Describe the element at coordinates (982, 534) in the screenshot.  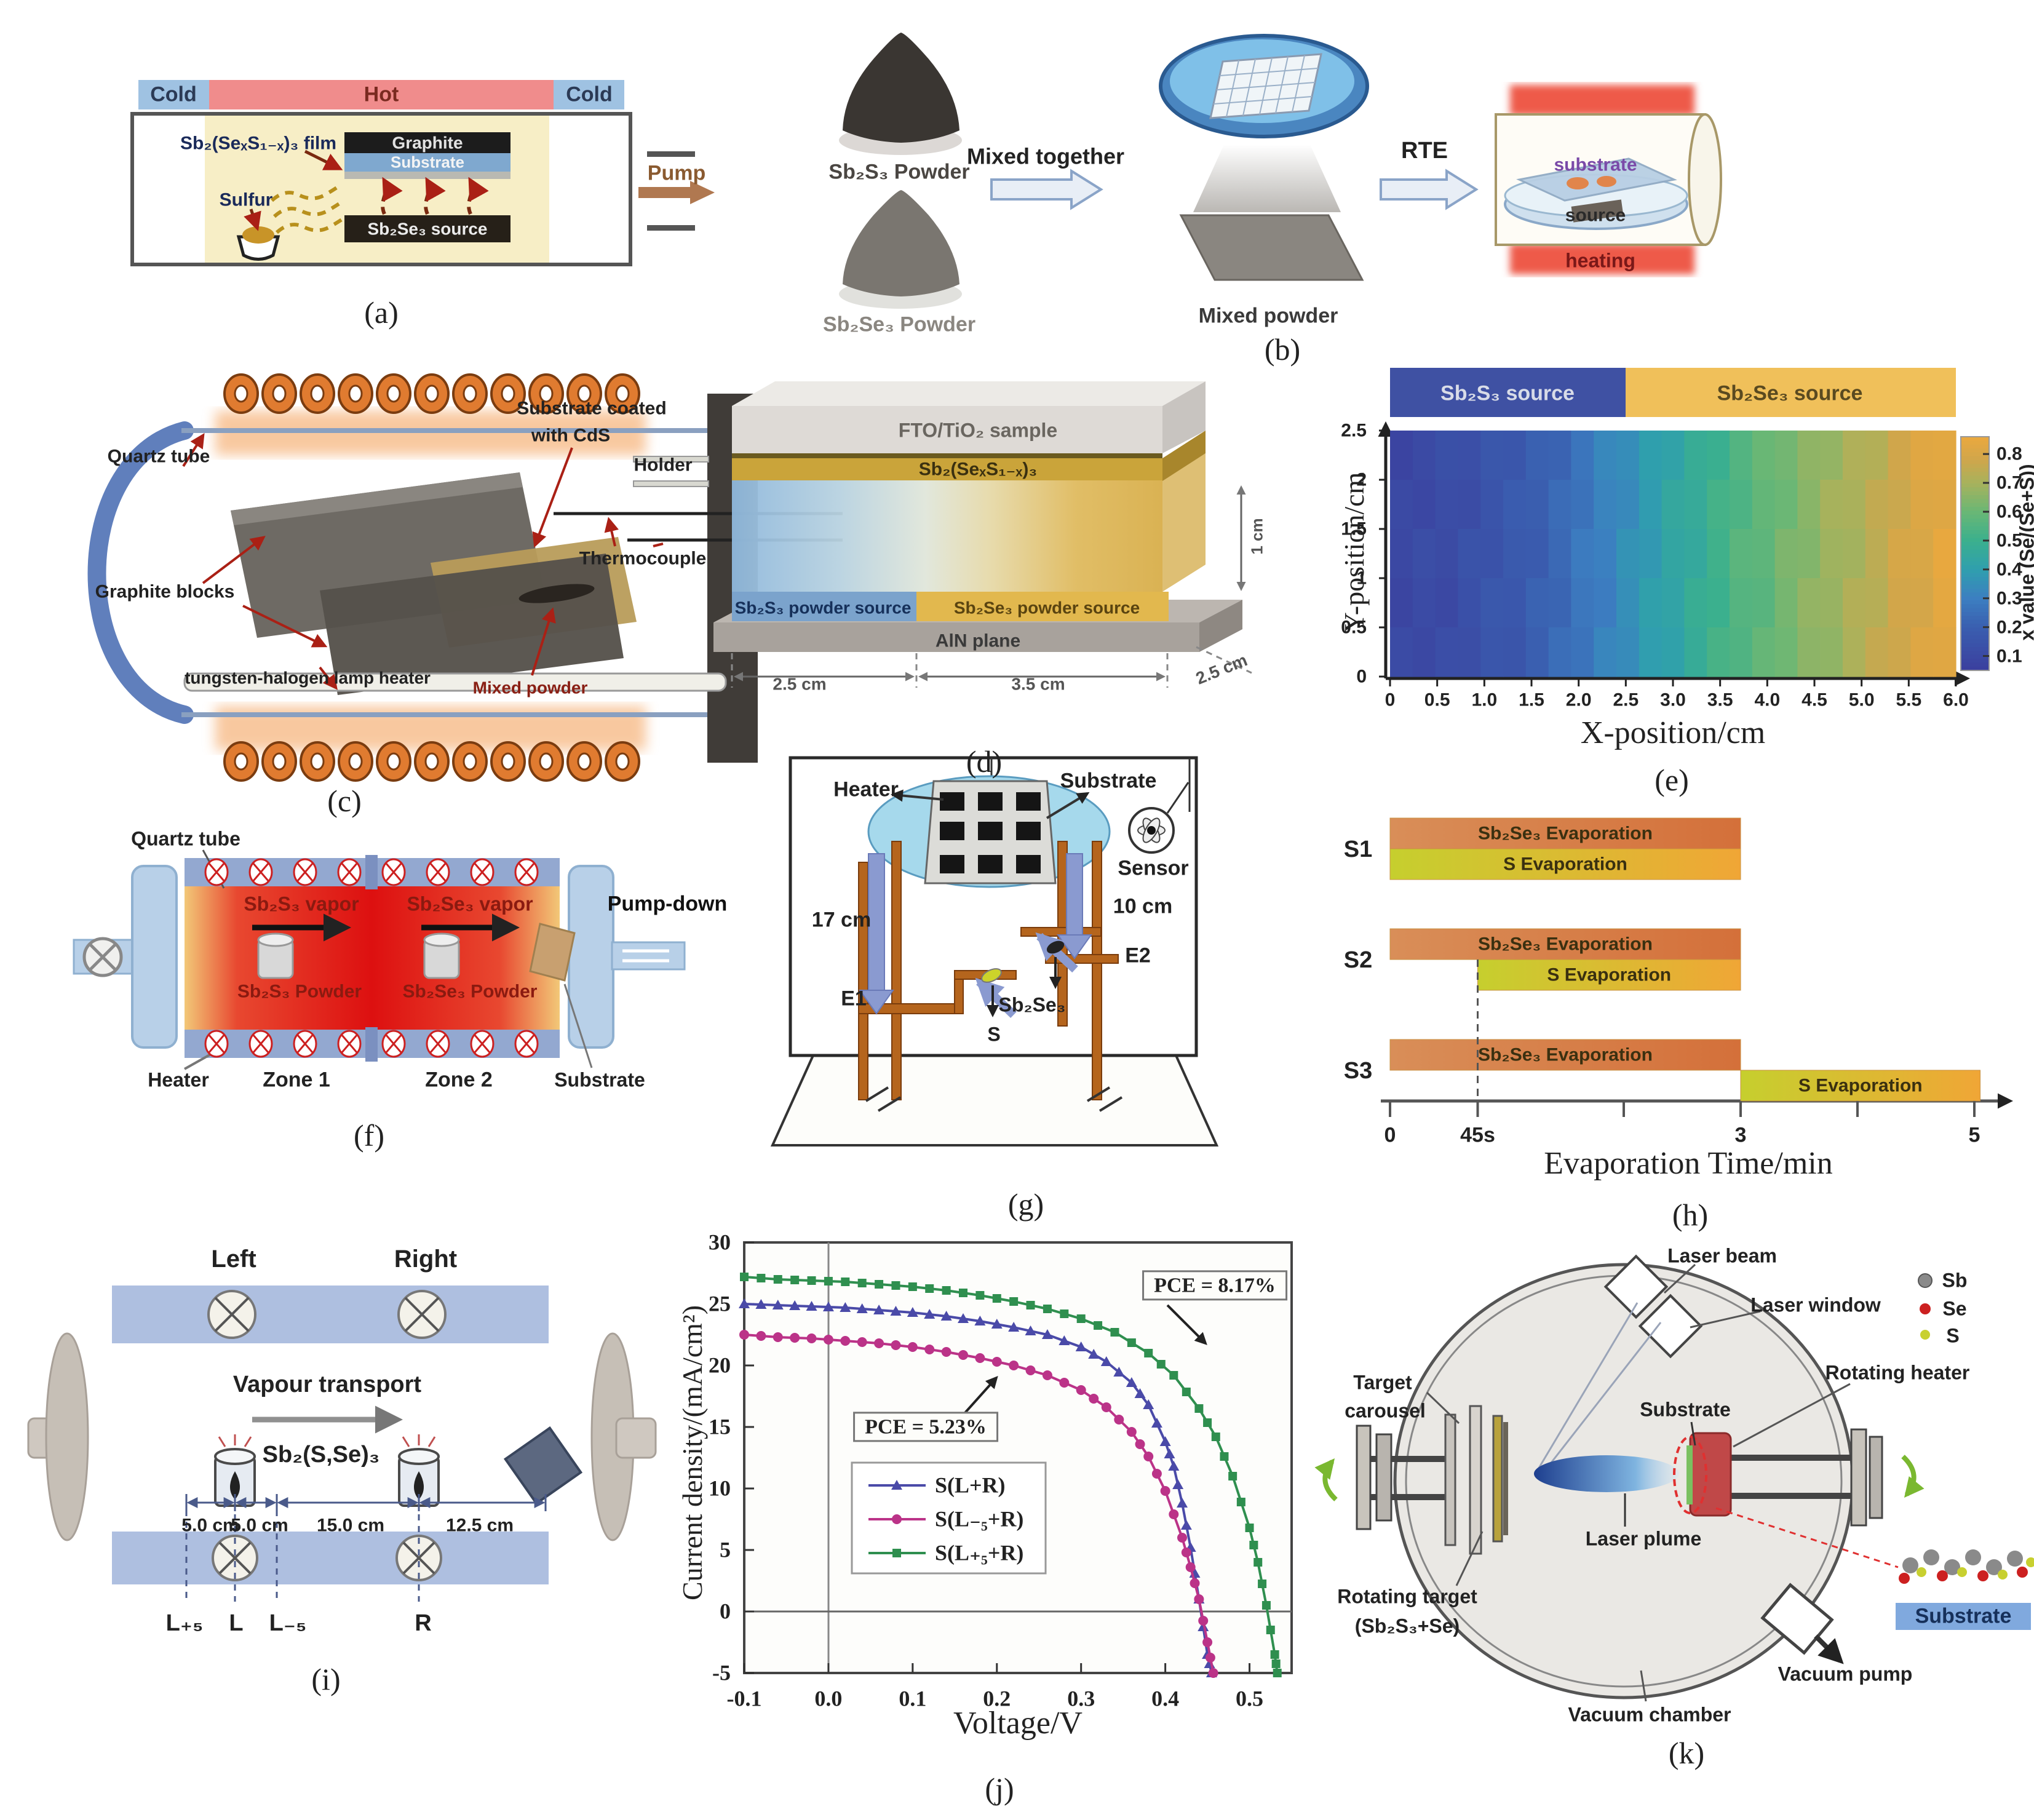
I see `panel-d-dual-source-schematic` at that location.